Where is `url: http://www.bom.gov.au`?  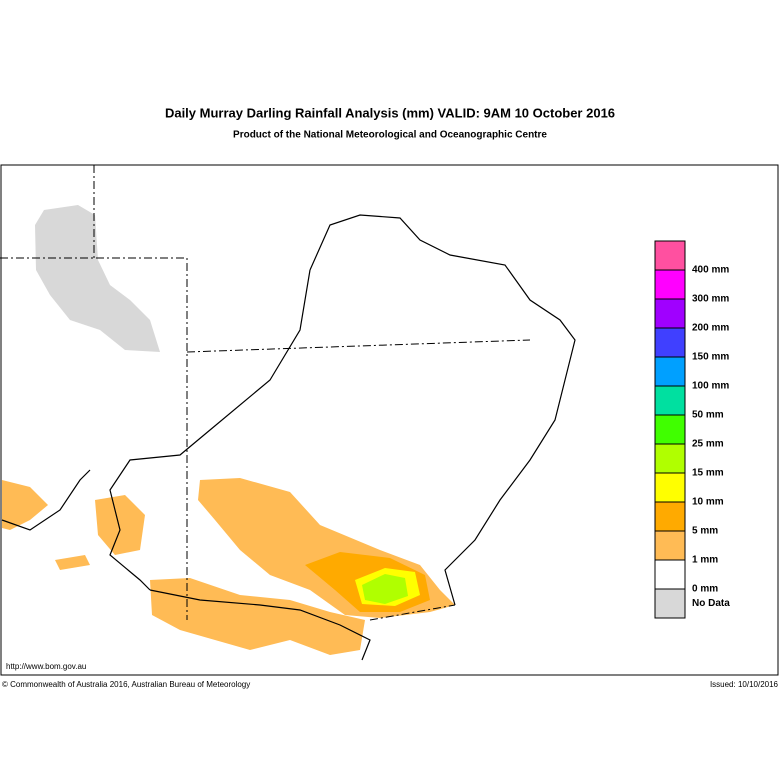 url: http://www.bom.gov.au is located at coordinates (46, 666).